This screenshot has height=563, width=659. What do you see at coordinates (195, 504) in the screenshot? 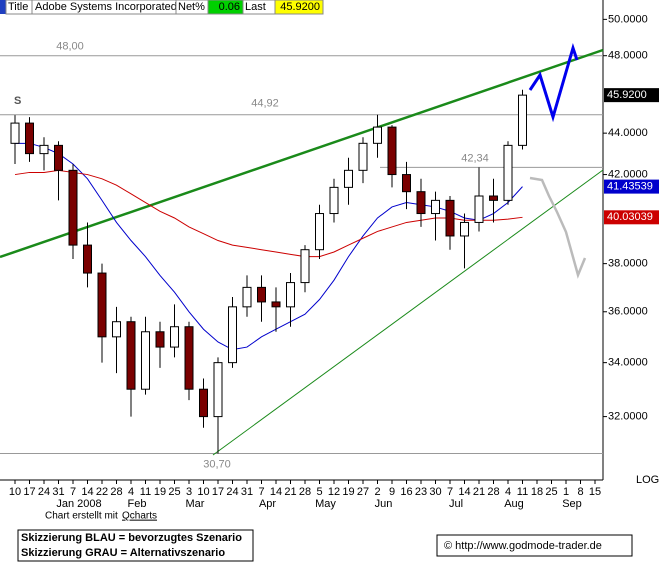
I see `month-label: Mar` at bounding box center [195, 504].